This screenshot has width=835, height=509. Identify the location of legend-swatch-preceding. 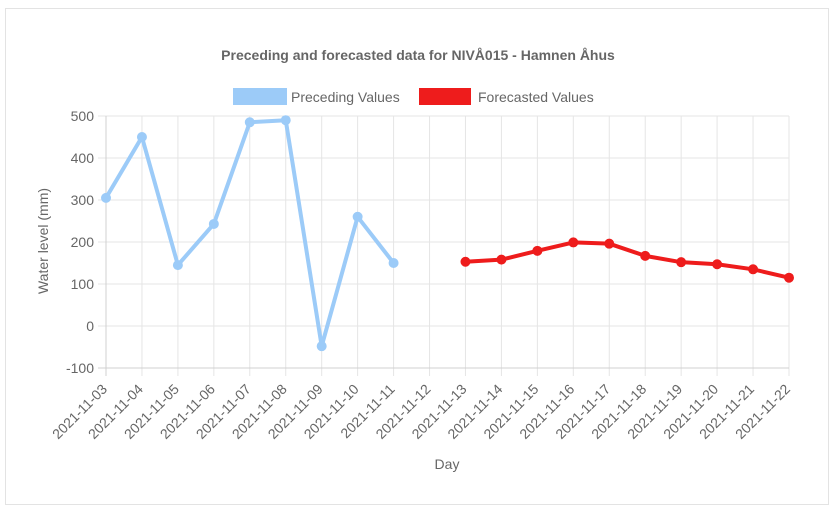
(260, 96).